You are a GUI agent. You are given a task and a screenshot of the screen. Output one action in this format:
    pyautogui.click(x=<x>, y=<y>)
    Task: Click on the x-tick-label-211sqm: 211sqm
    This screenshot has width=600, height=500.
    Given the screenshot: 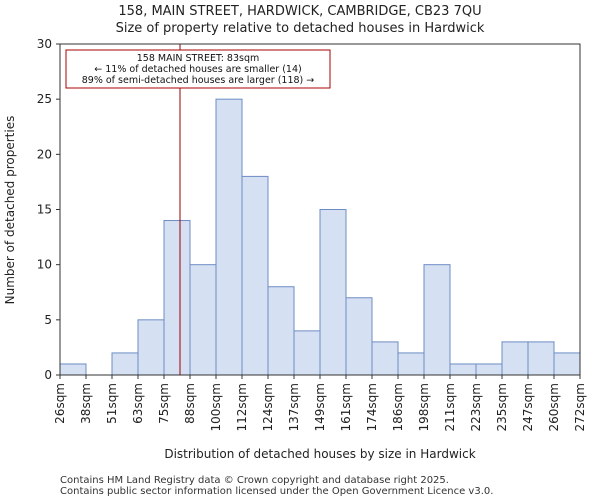 What is the action you would take?
    pyautogui.click(x=450, y=407)
    